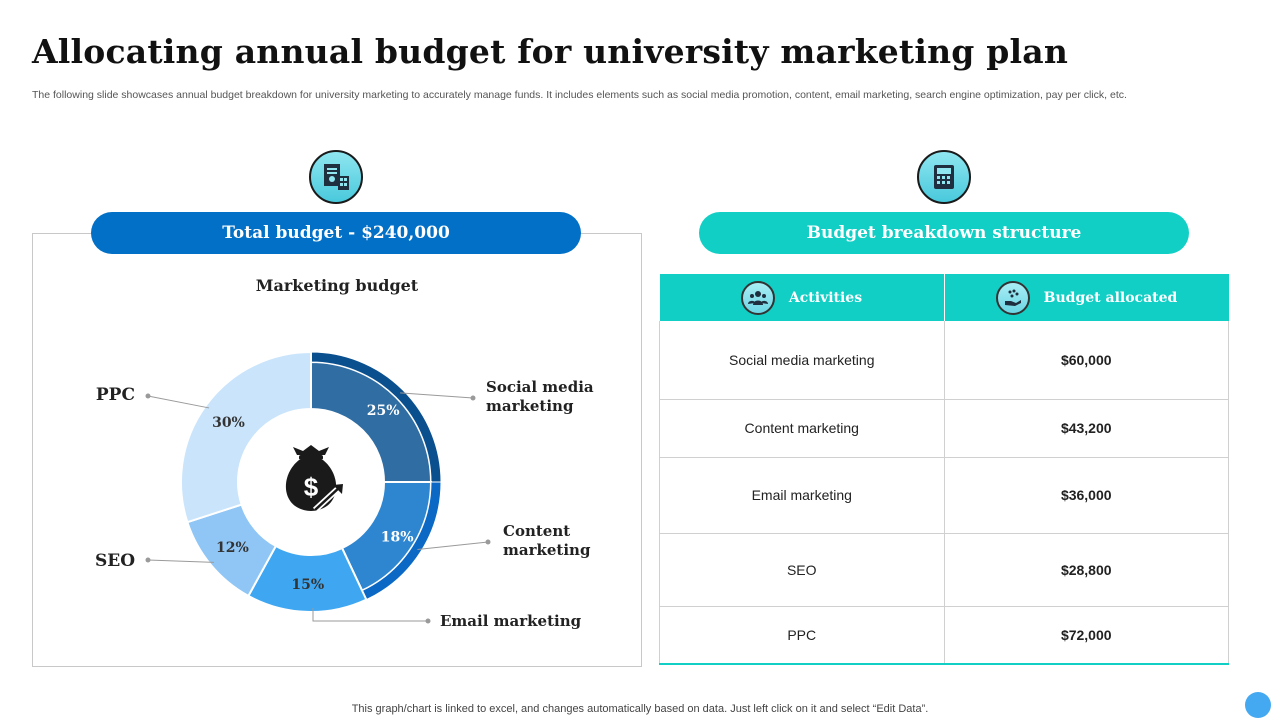  What do you see at coordinates (336, 177) in the screenshot?
I see `budget-document-icon` at bounding box center [336, 177].